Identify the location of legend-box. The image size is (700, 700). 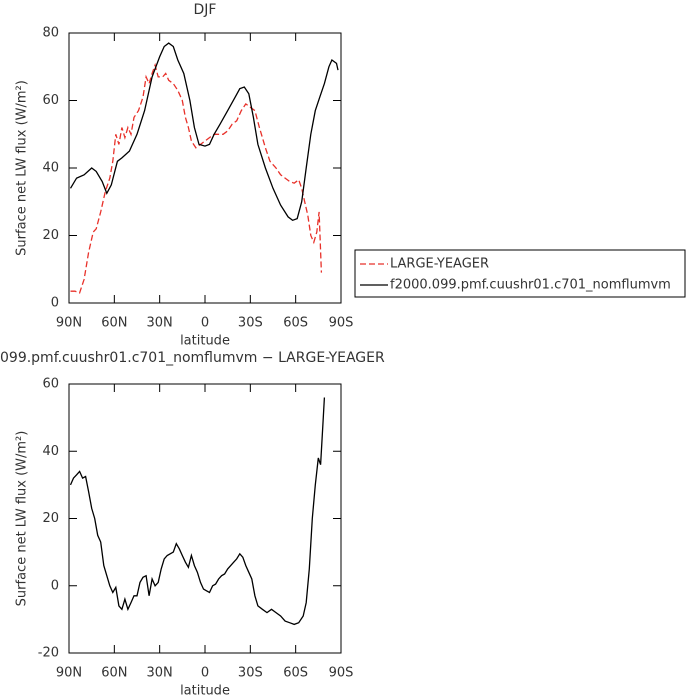
(520, 273).